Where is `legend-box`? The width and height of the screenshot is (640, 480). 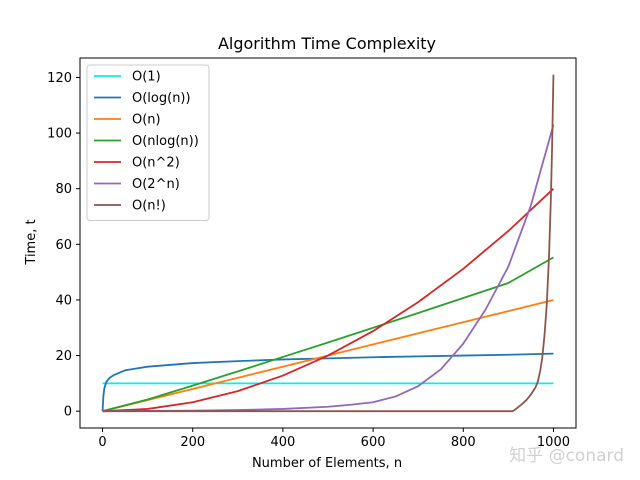
legend-box is located at coordinates (148, 142).